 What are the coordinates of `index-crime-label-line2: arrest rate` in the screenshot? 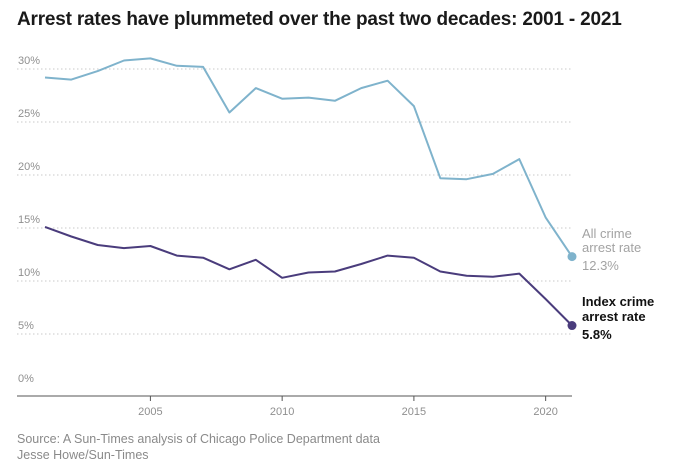 It's located at (614, 316).